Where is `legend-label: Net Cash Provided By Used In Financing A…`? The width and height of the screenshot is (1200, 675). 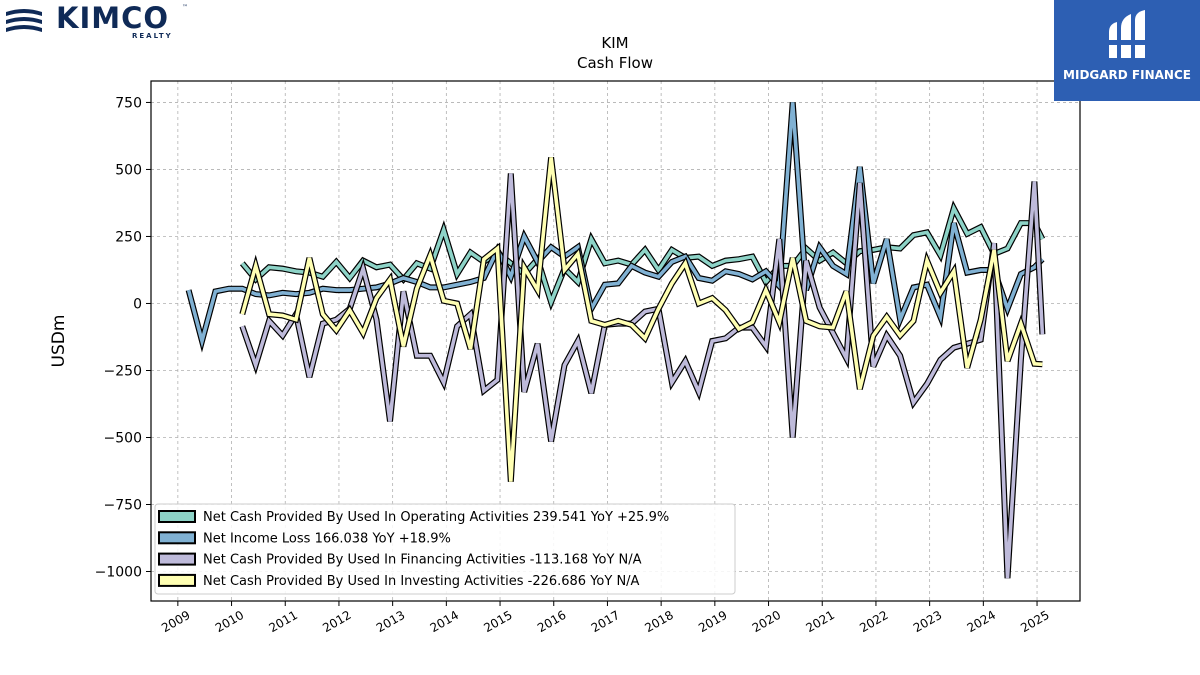 legend-label: Net Cash Provided By Used In Financing A… is located at coordinates (422, 560).